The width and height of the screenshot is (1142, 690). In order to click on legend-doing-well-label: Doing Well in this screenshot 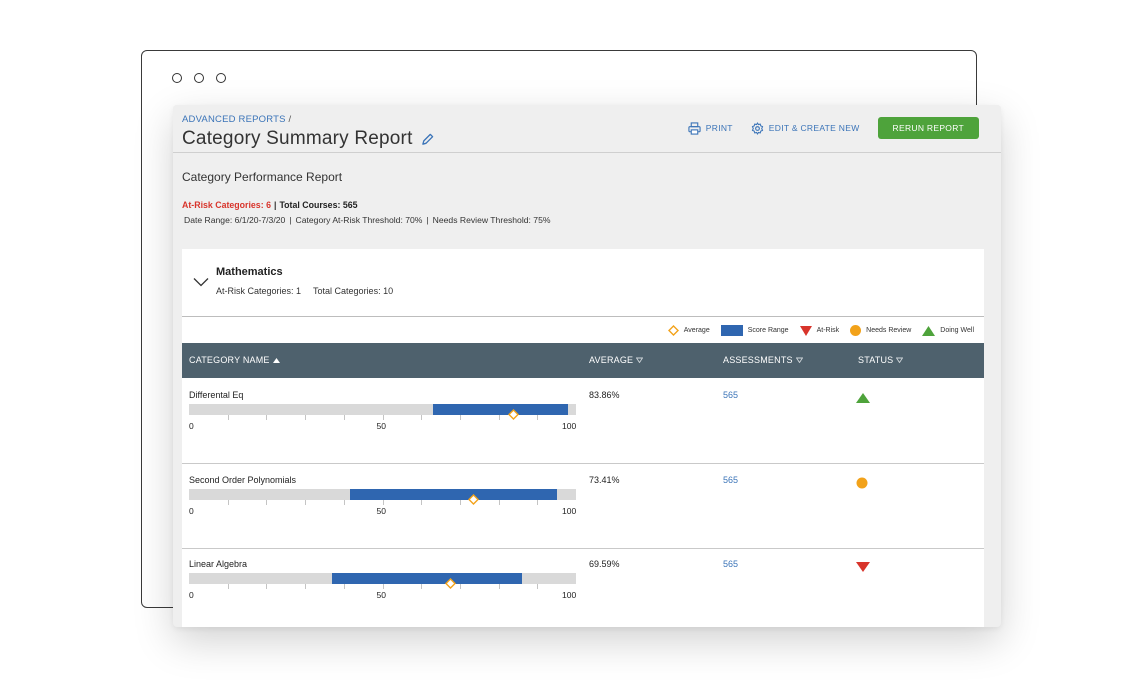, I will do `click(957, 330)`.